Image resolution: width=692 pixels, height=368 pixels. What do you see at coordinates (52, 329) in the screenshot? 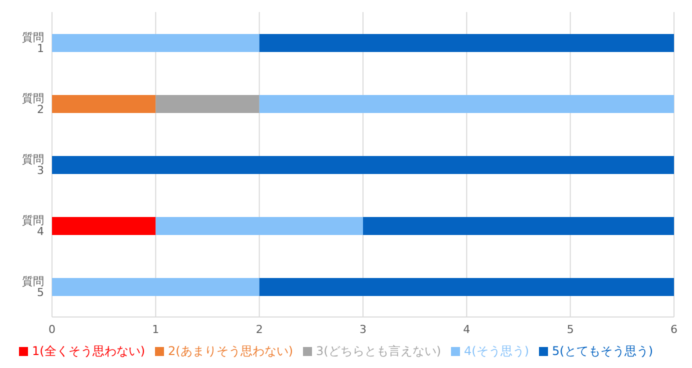
I see `x-tick-label: 0` at bounding box center [52, 329].